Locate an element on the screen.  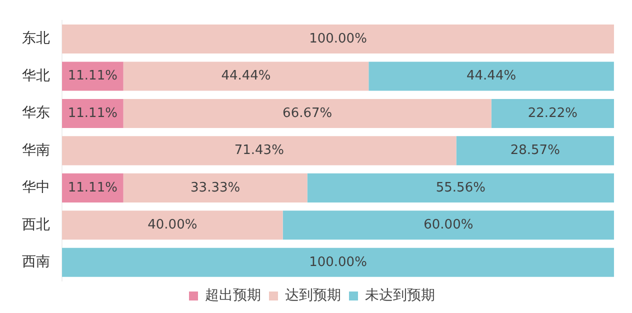
y-tick-label: 西南 is located at coordinates (36, 262).